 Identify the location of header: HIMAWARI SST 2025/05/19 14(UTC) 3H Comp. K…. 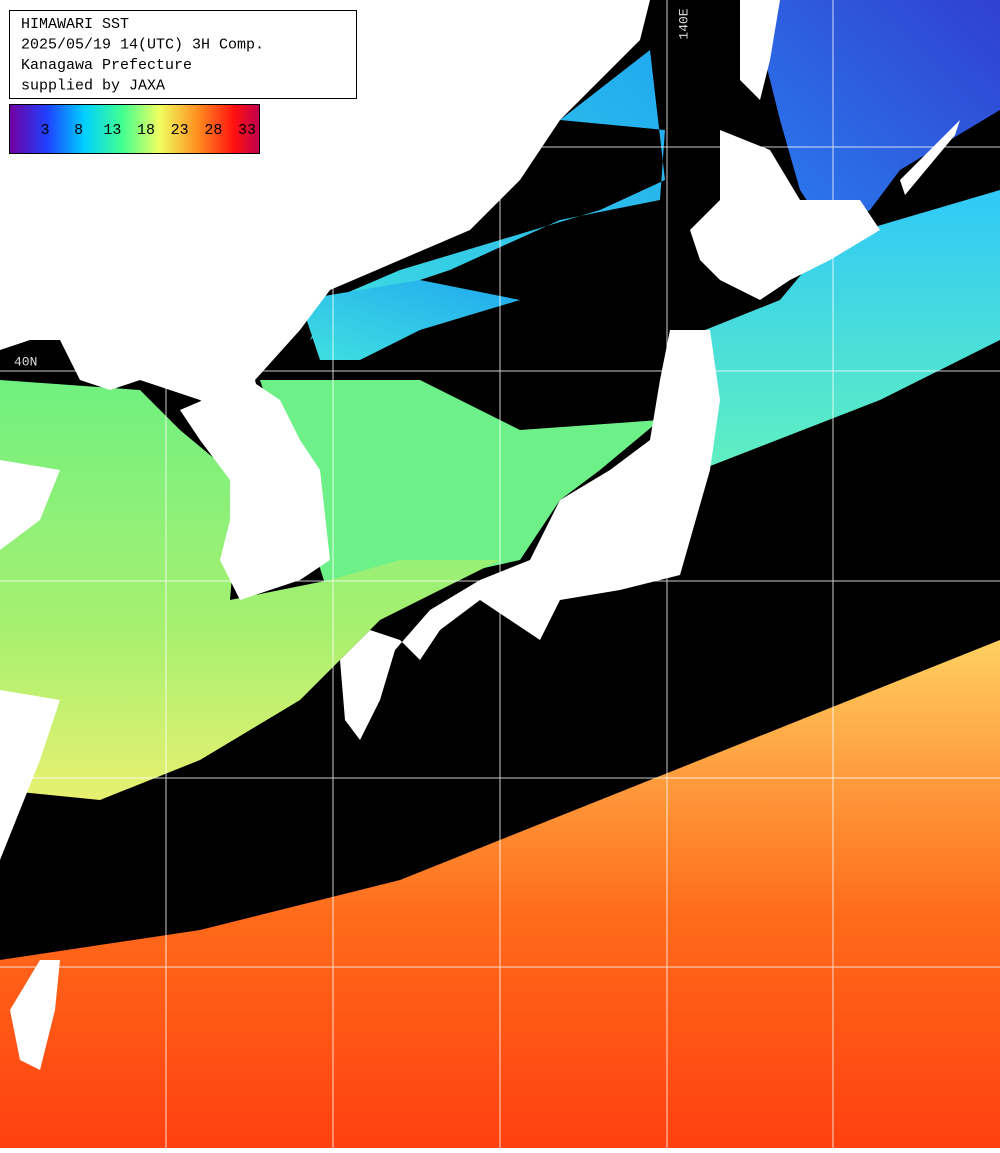
(142, 55).